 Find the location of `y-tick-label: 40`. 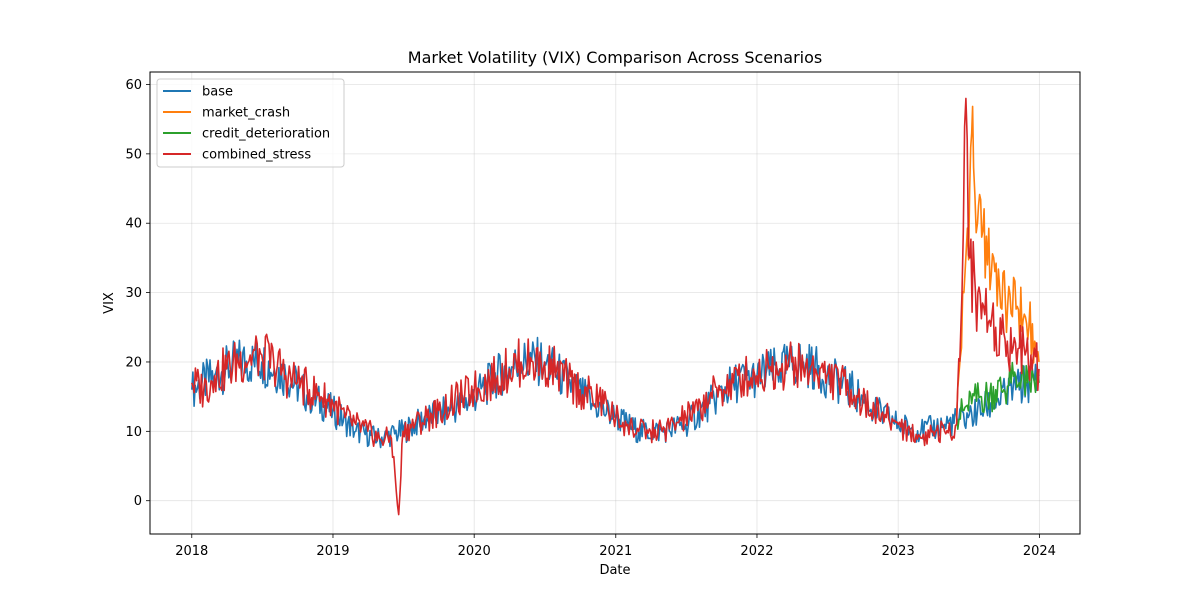

y-tick-label: 40 is located at coordinates (133, 224).